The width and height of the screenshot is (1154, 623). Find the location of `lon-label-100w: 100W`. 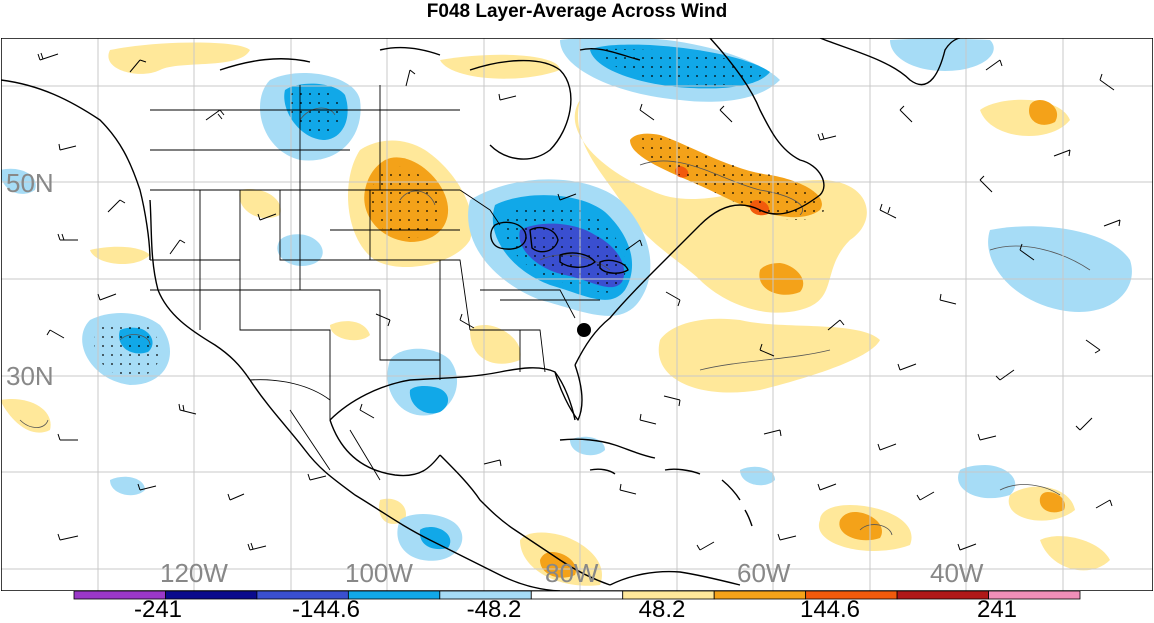

lon-label-100w: 100W is located at coordinates (379, 573).